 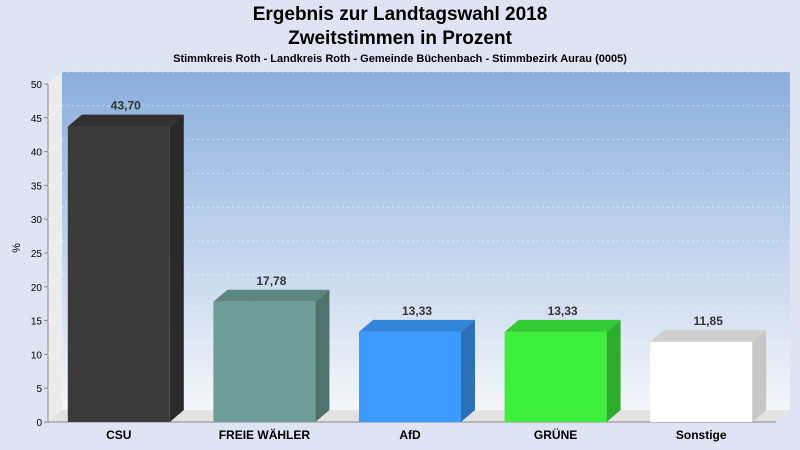 I want to click on x-tick-label: AfD, so click(x=410, y=435).